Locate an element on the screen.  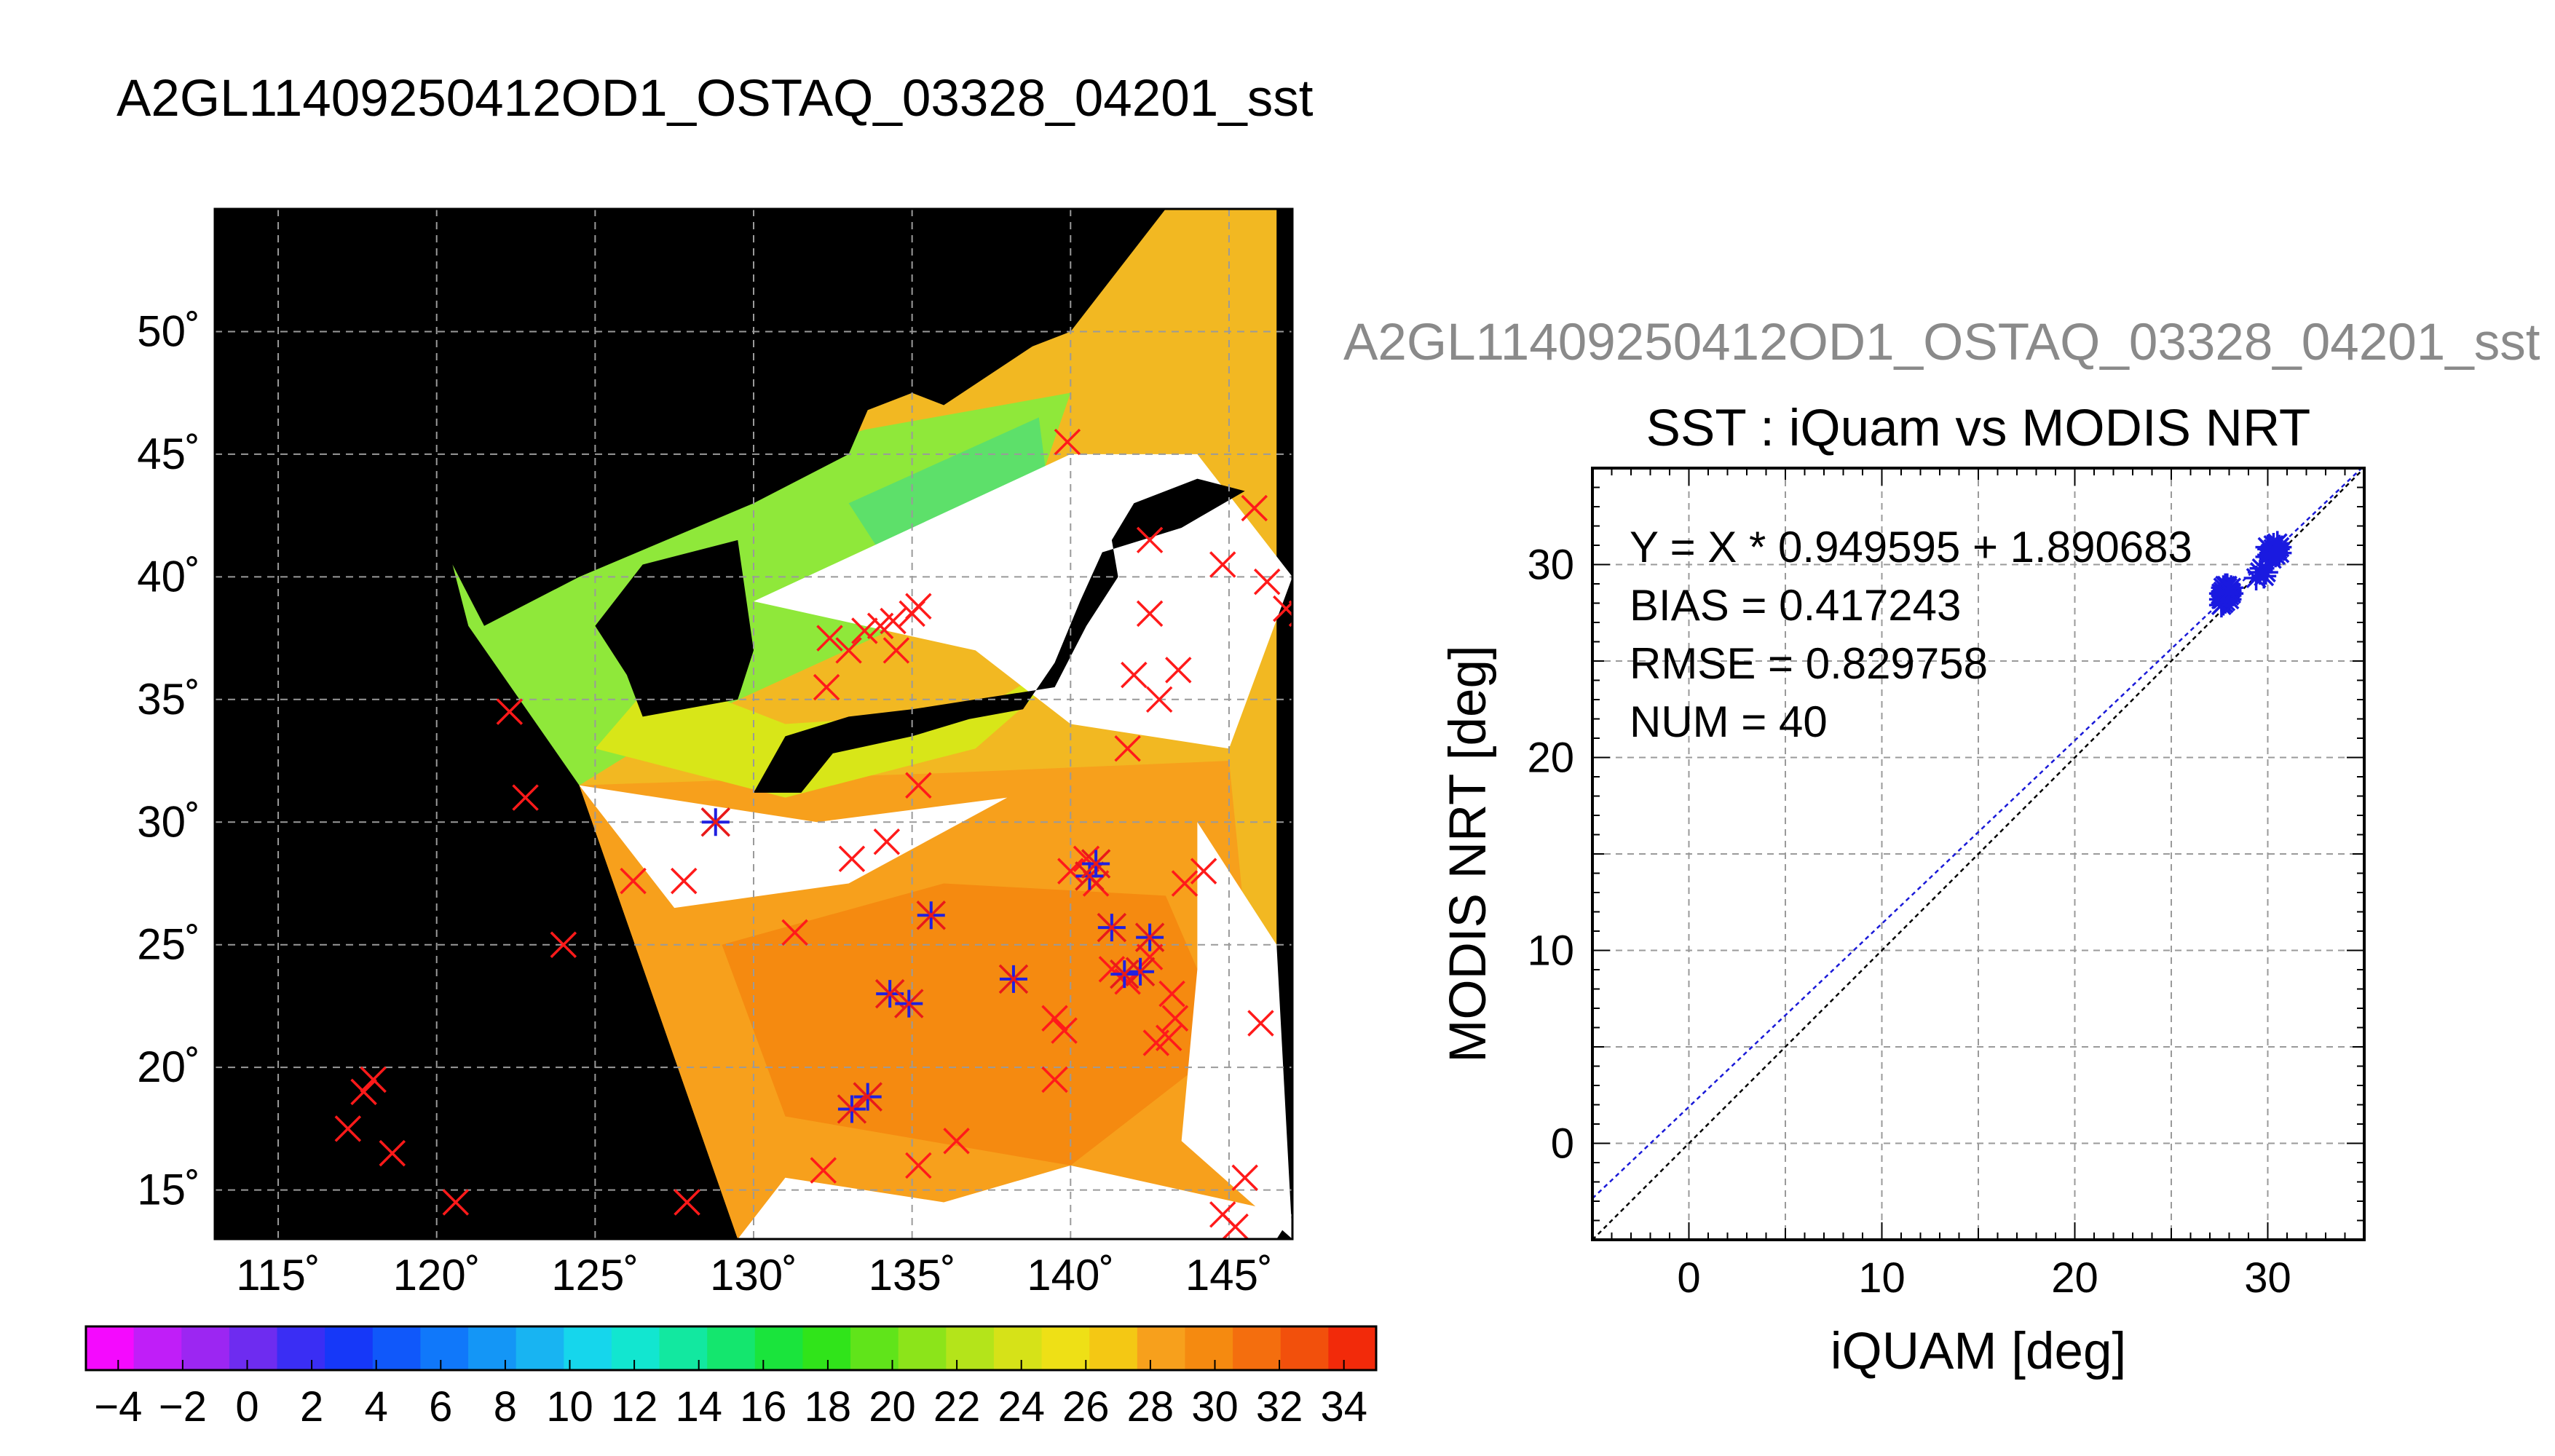
map-x-tick-label: 115˚ is located at coordinates (278, 1275).